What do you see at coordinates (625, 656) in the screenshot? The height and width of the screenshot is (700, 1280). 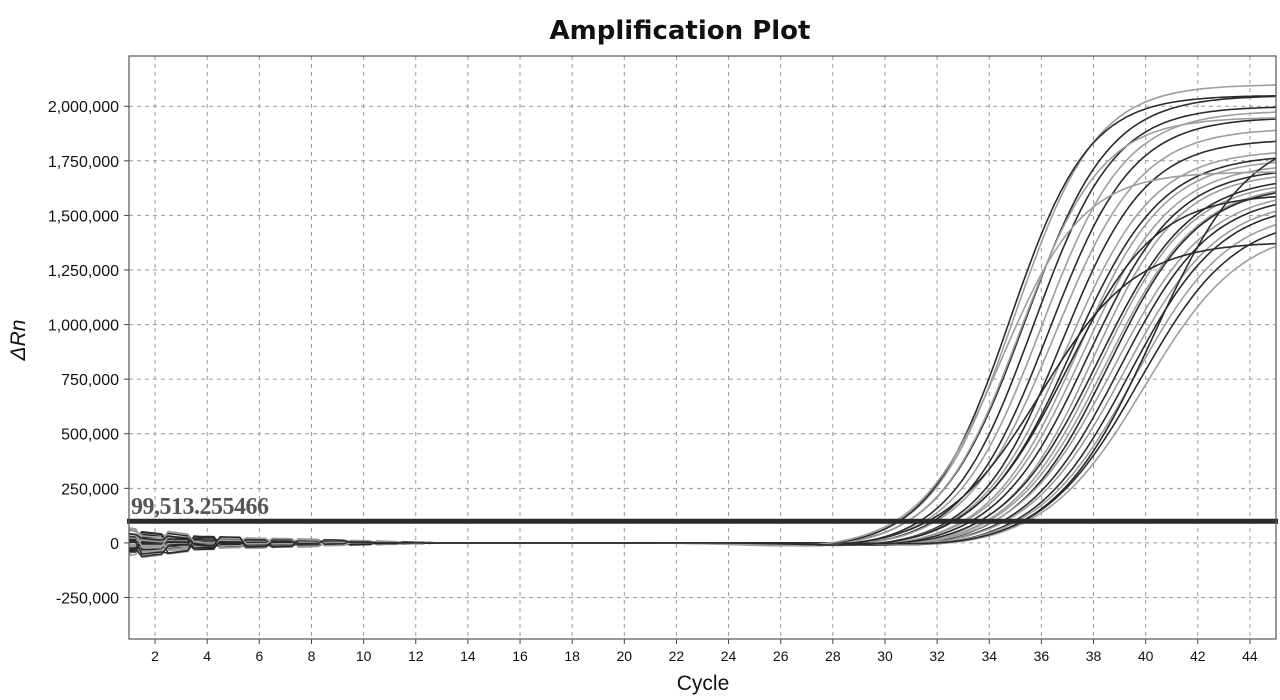 I see `x-tick-label: 20` at bounding box center [625, 656].